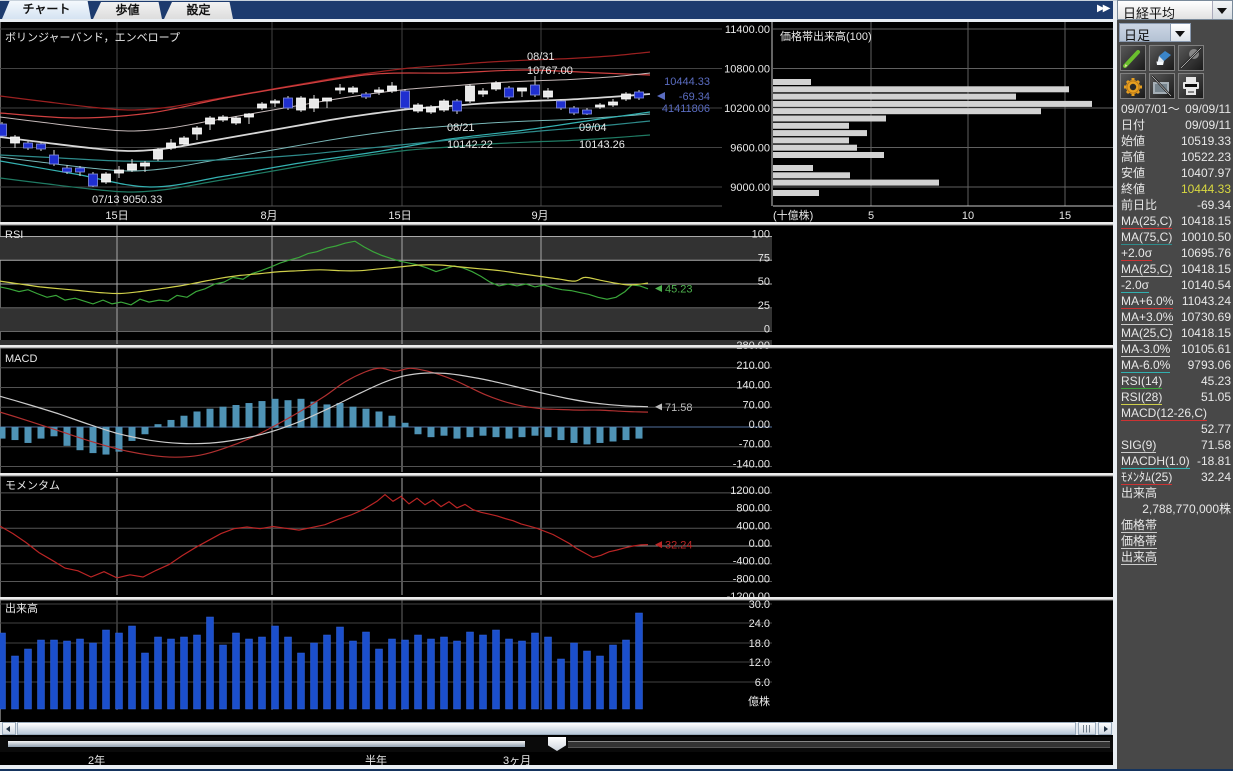 The height and width of the screenshot is (771, 1233). What do you see at coordinates (1065, 216) in the screenshot?
I see `svg-text: 15` at bounding box center [1065, 216].